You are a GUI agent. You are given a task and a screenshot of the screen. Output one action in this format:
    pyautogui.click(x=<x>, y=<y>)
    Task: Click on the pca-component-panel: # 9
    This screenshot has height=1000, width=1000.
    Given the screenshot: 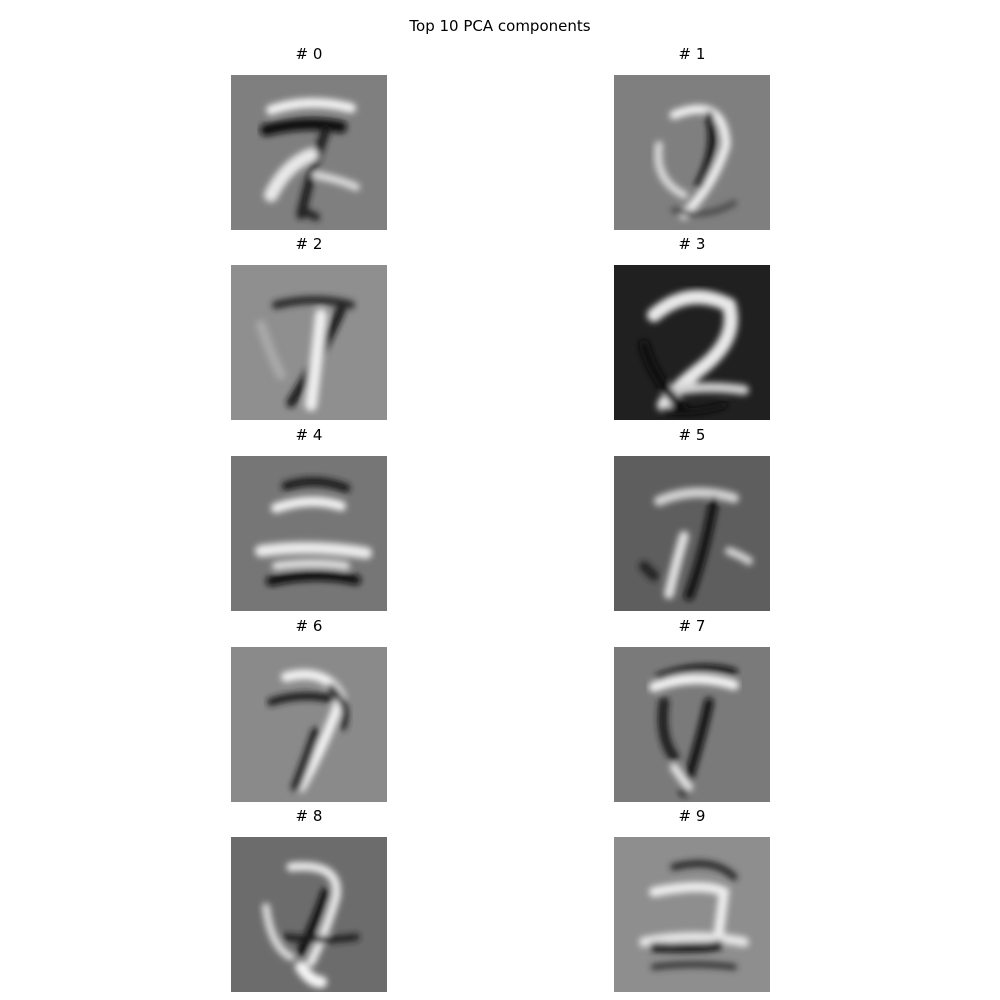 What is the action you would take?
    pyautogui.click(x=692, y=899)
    